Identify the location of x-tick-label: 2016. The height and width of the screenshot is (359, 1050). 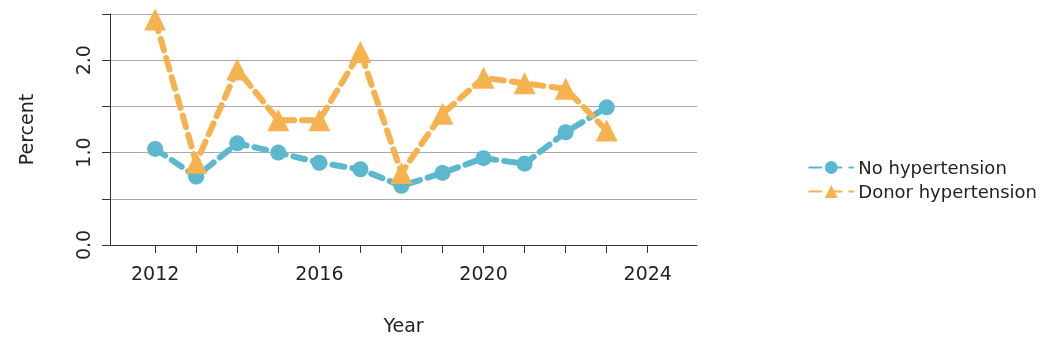
(319, 272).